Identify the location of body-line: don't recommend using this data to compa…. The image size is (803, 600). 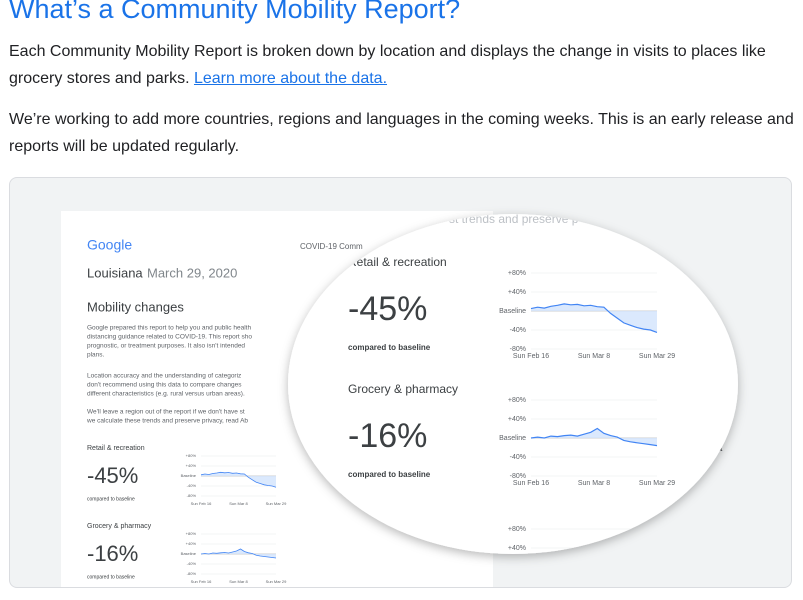
(164, 385).